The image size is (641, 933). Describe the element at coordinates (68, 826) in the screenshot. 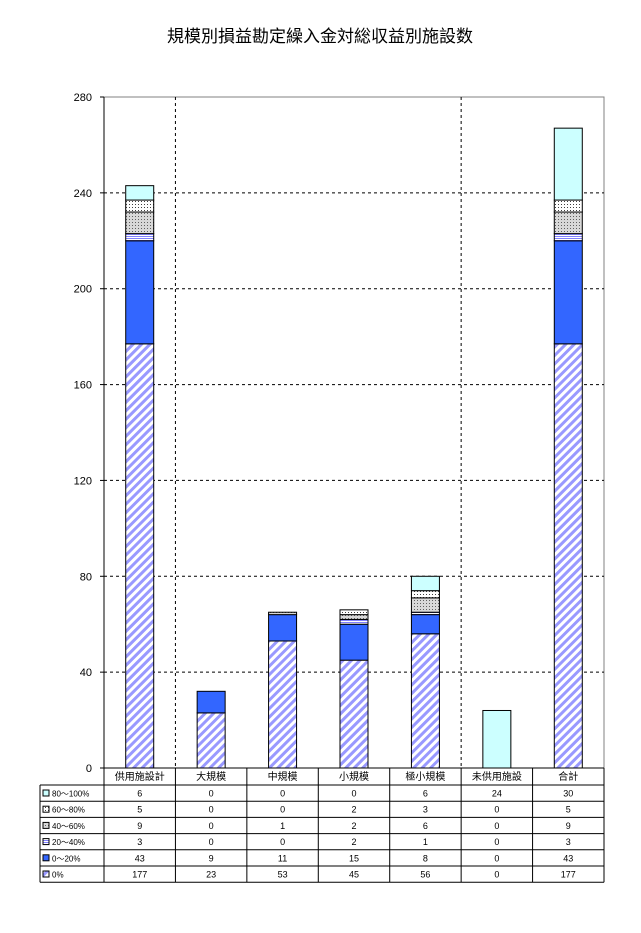

I see `legend-label: 40～60%` at that location.